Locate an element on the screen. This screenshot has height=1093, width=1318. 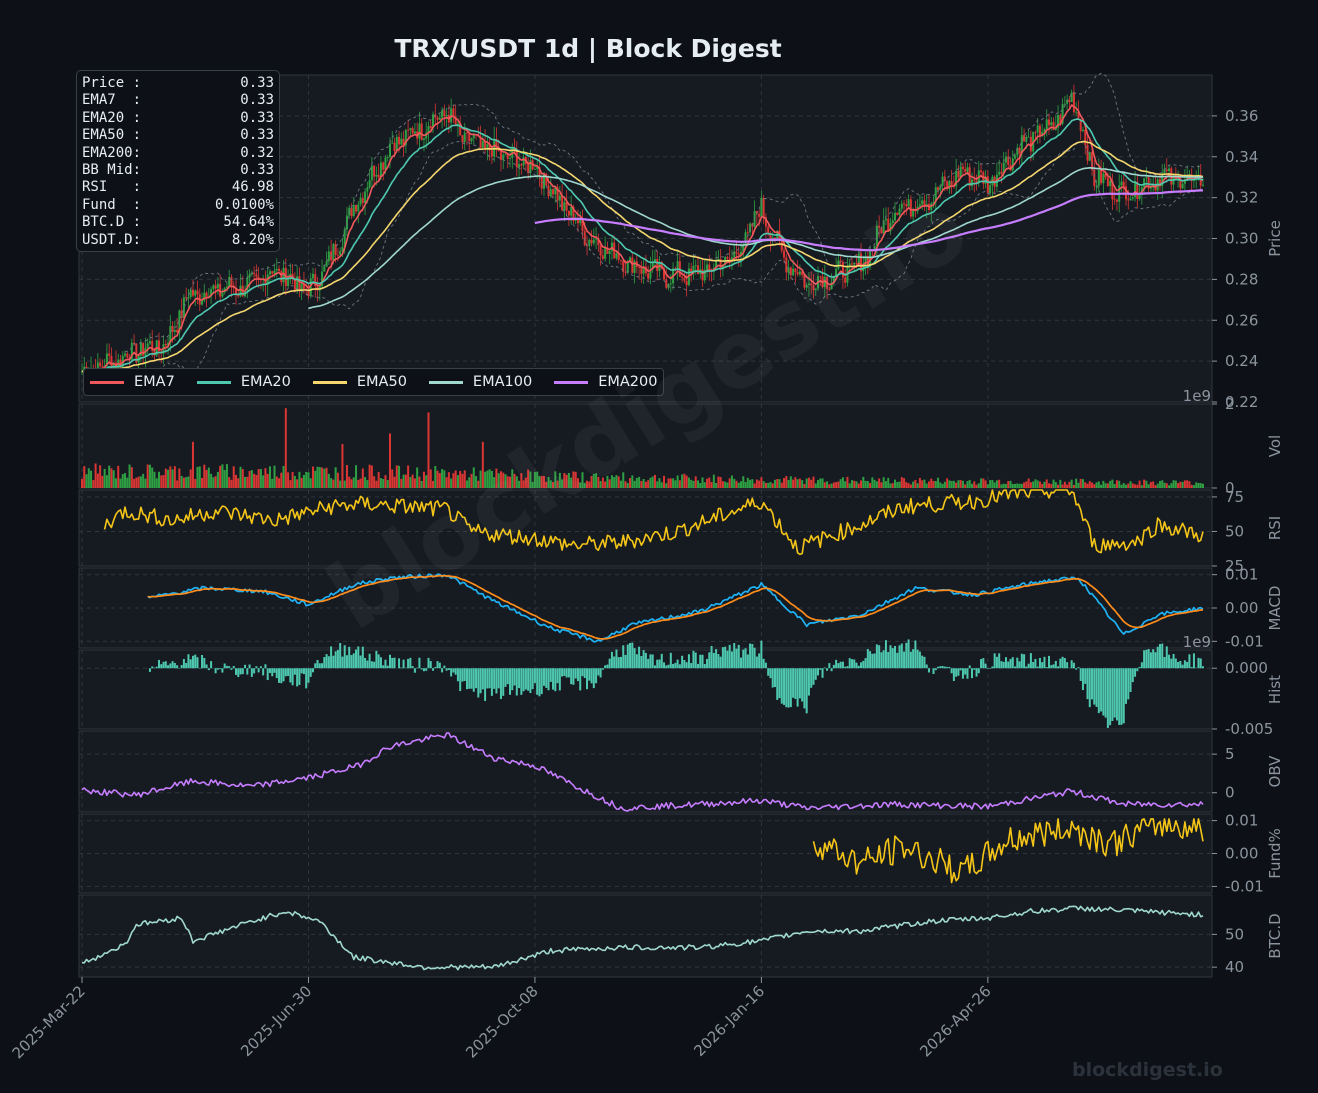
info-value: 0.33 is located at coordinates (257, 135).